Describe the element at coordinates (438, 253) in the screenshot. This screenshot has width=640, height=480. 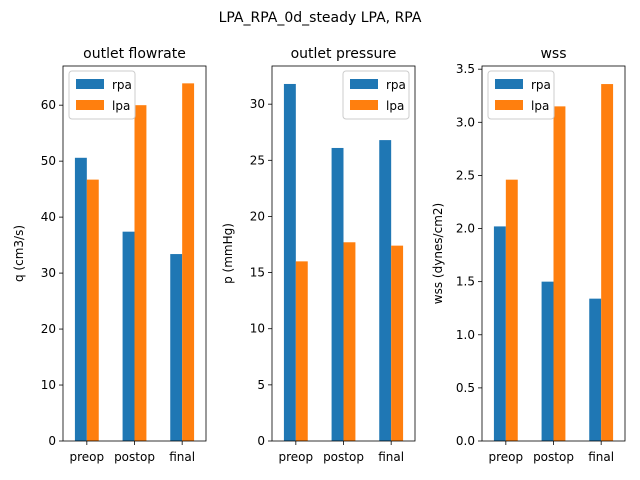
I see `y-axis-label: wss (dynes/cm2)` at that location.